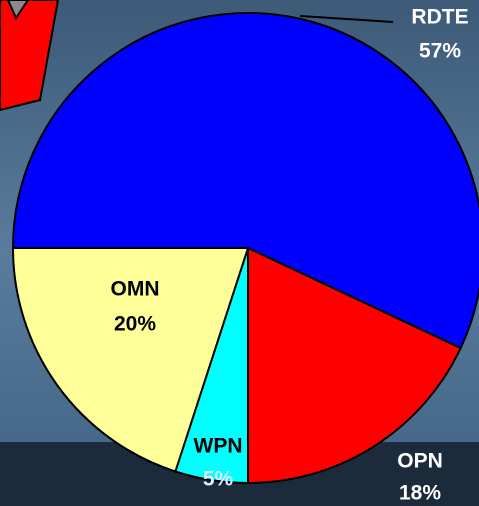 This screenshot has height=506, width=479. What do you see at coordinates (420, 493) in the screenshot?
I see `value-label: 18%` at bounding box center [420, 493].